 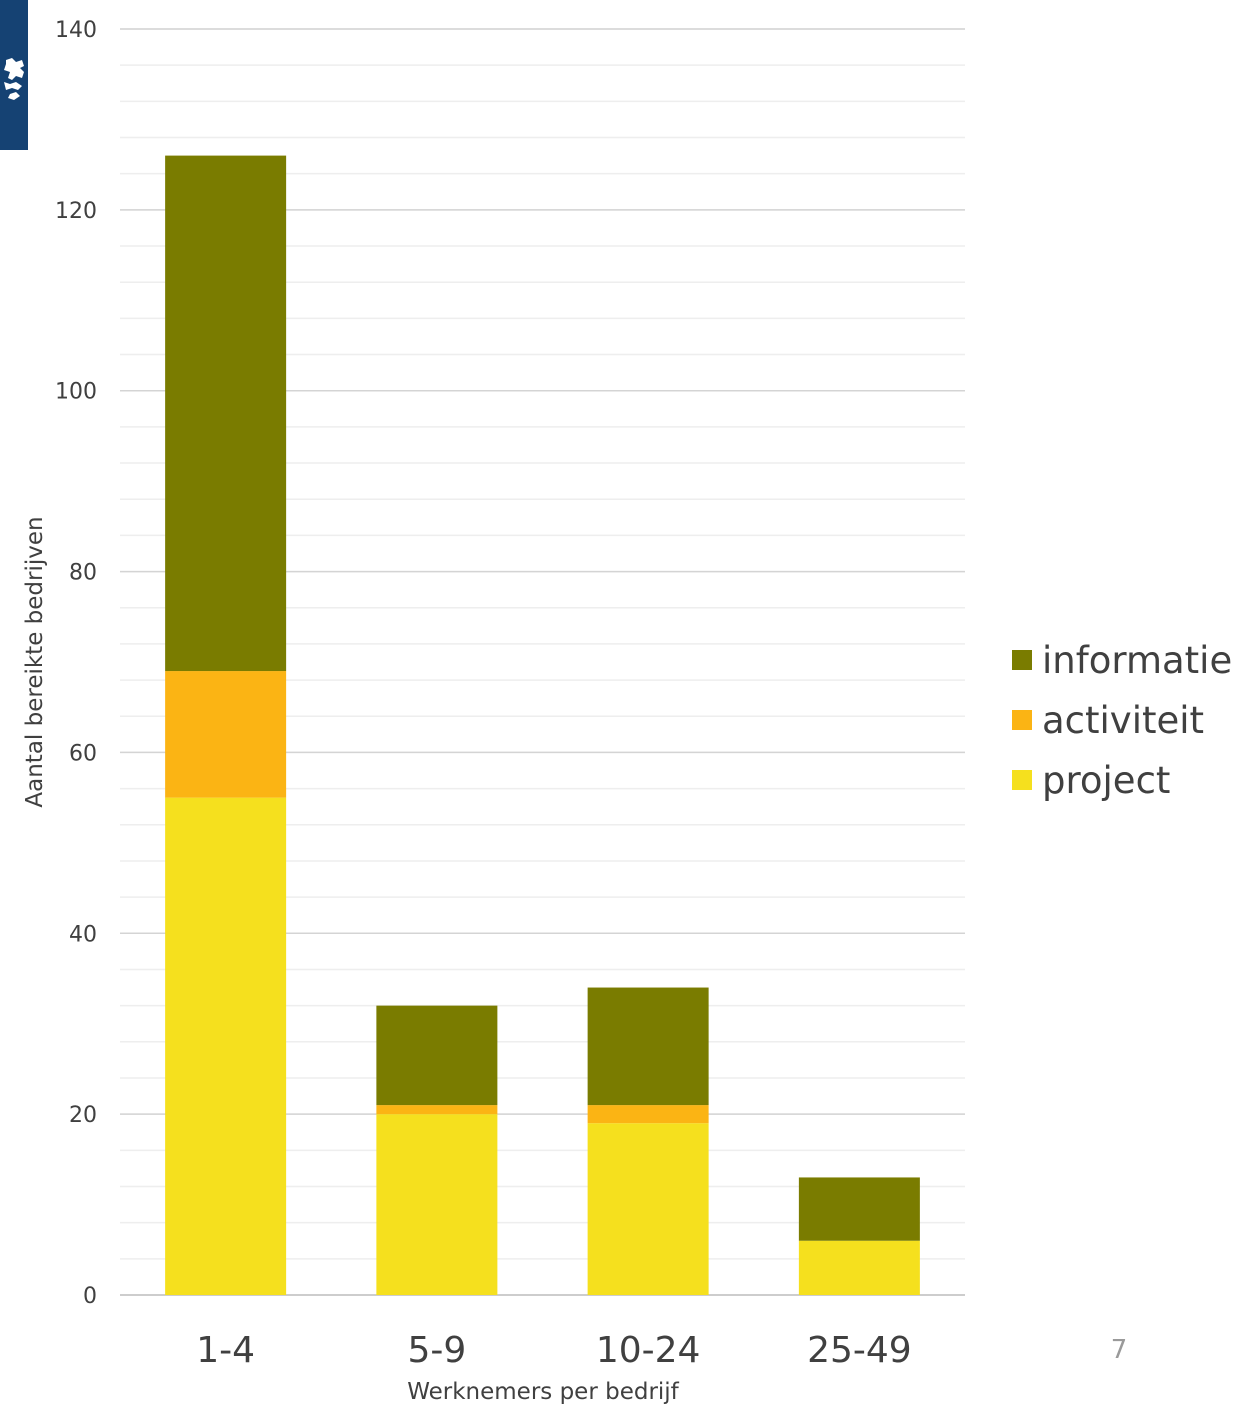 I want to click on y-tick-label: 140, so click(x=76, y=30).